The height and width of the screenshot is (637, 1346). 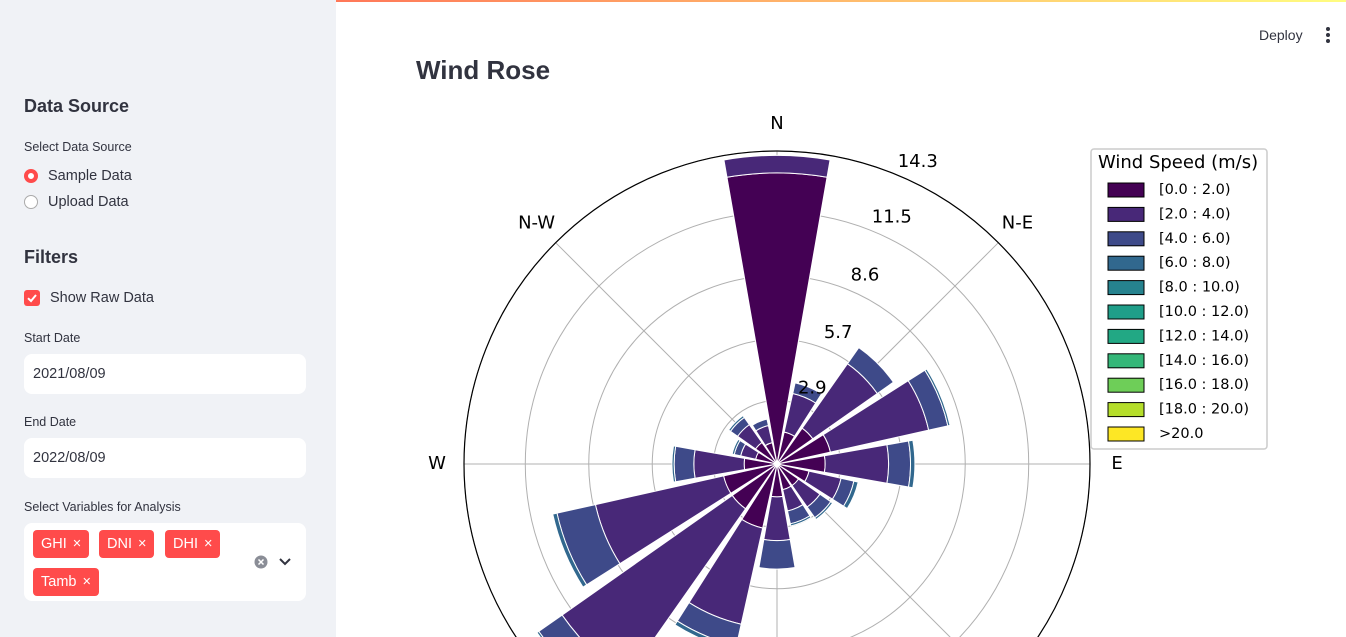 I want to click on clear-x, so click(x=261, y=562).